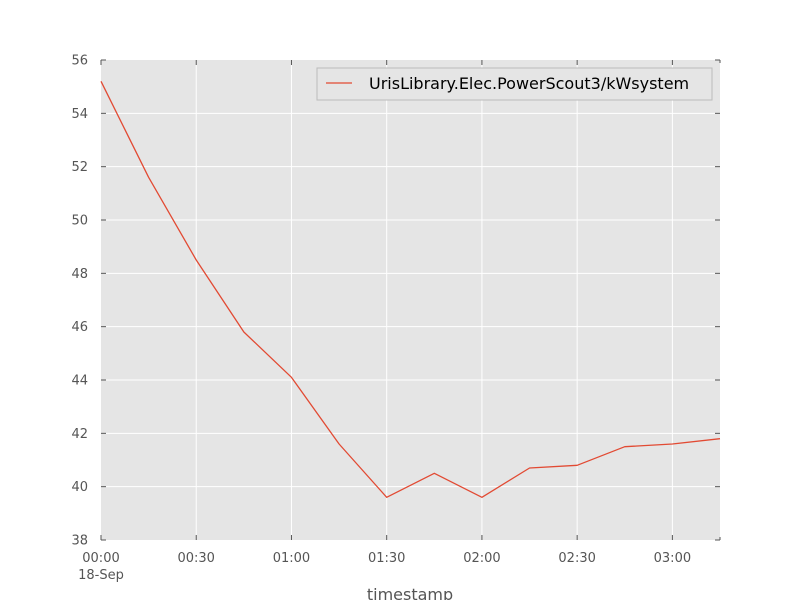 The width and height of the screenshot is (800, 600). Describe the element at coordinates (481, 558) in the screenshot. I see `x-tick-label: 02:00` at that location.